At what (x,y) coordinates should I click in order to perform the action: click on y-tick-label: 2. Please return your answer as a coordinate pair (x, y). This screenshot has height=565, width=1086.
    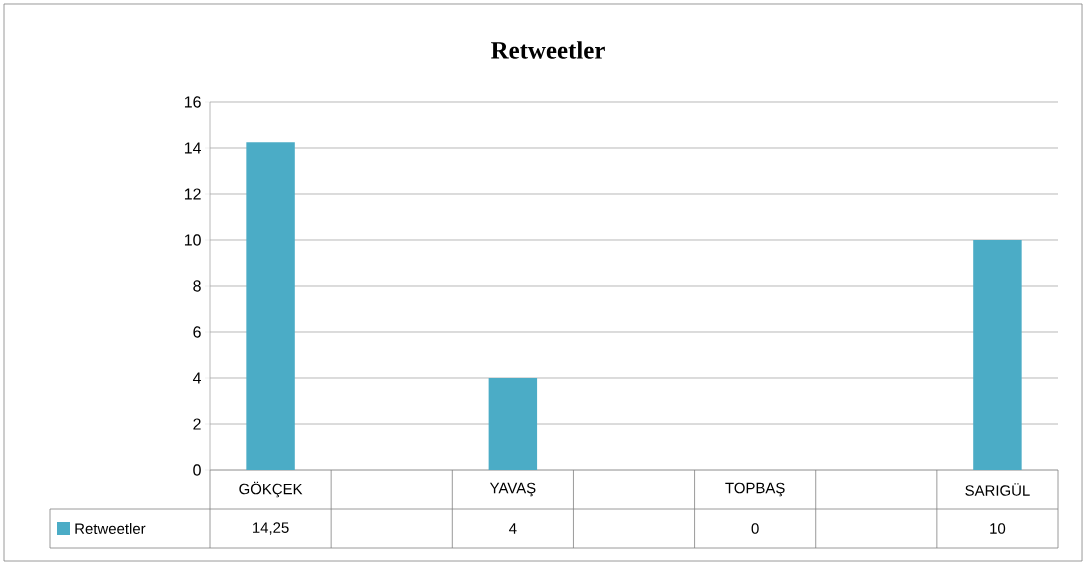
    Looking at the image, I should click on (197, 424).